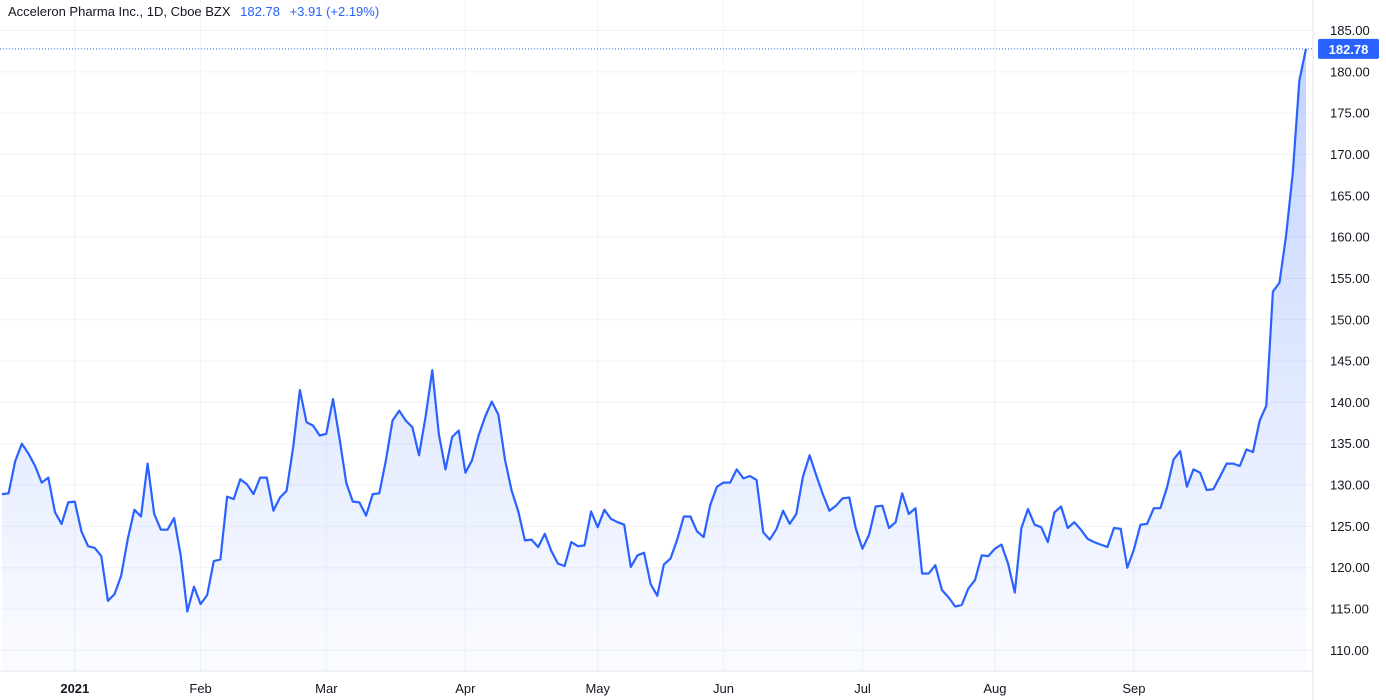 Image resolution: width=1386 pixels, height=700 pixels. I want to click on x-tick-label: Jul, so click(862, 688).